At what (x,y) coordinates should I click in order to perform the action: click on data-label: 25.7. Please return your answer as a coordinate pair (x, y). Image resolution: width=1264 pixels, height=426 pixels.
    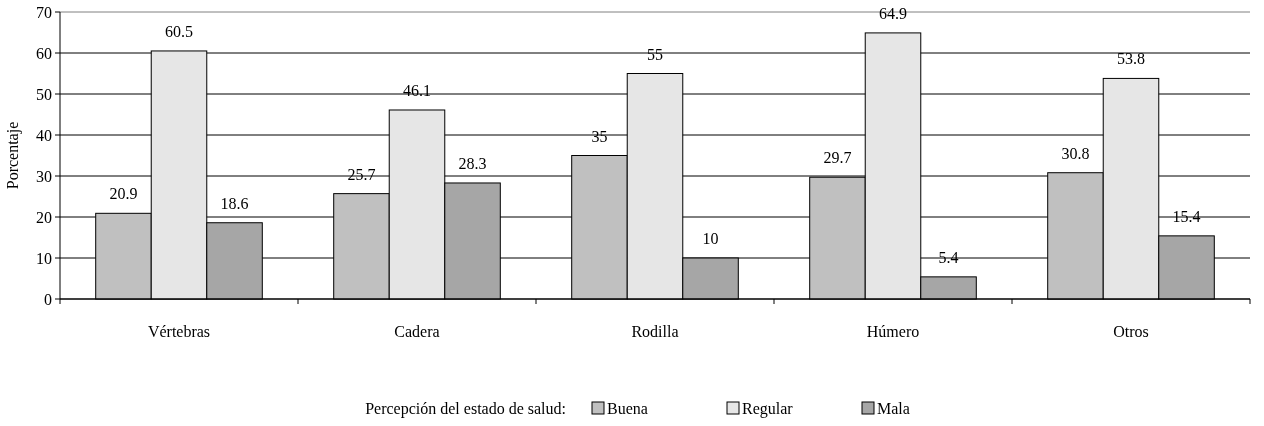
    Looking at the image, I should click on (361, 174).